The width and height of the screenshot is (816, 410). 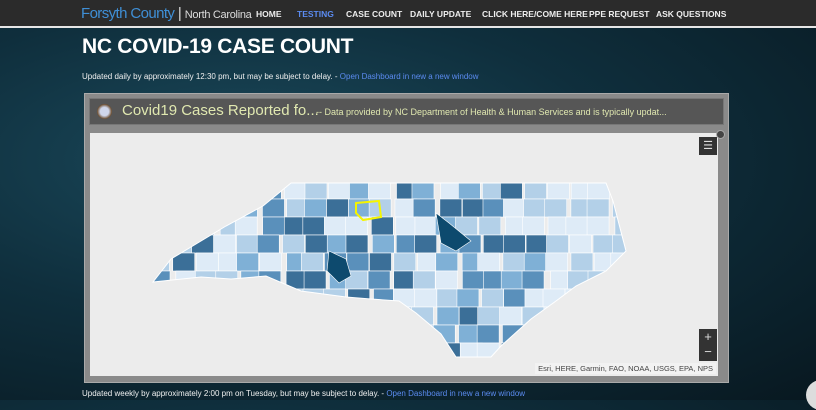 I want to click on nav-item: DAILY UPDATE, so click(x=441, y=14).